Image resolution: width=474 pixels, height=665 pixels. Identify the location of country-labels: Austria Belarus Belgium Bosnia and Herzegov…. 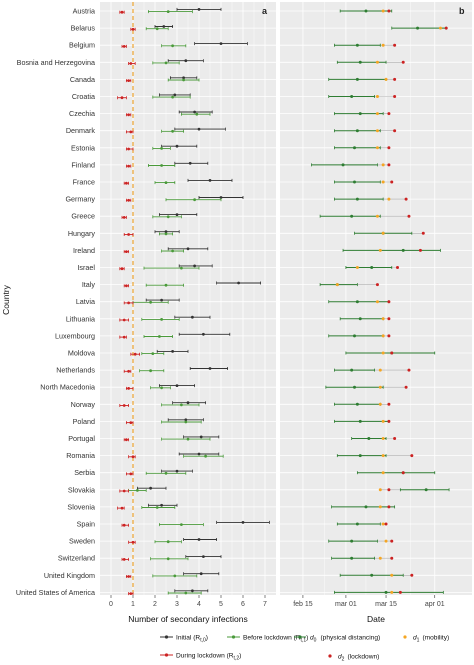
(56, 302).